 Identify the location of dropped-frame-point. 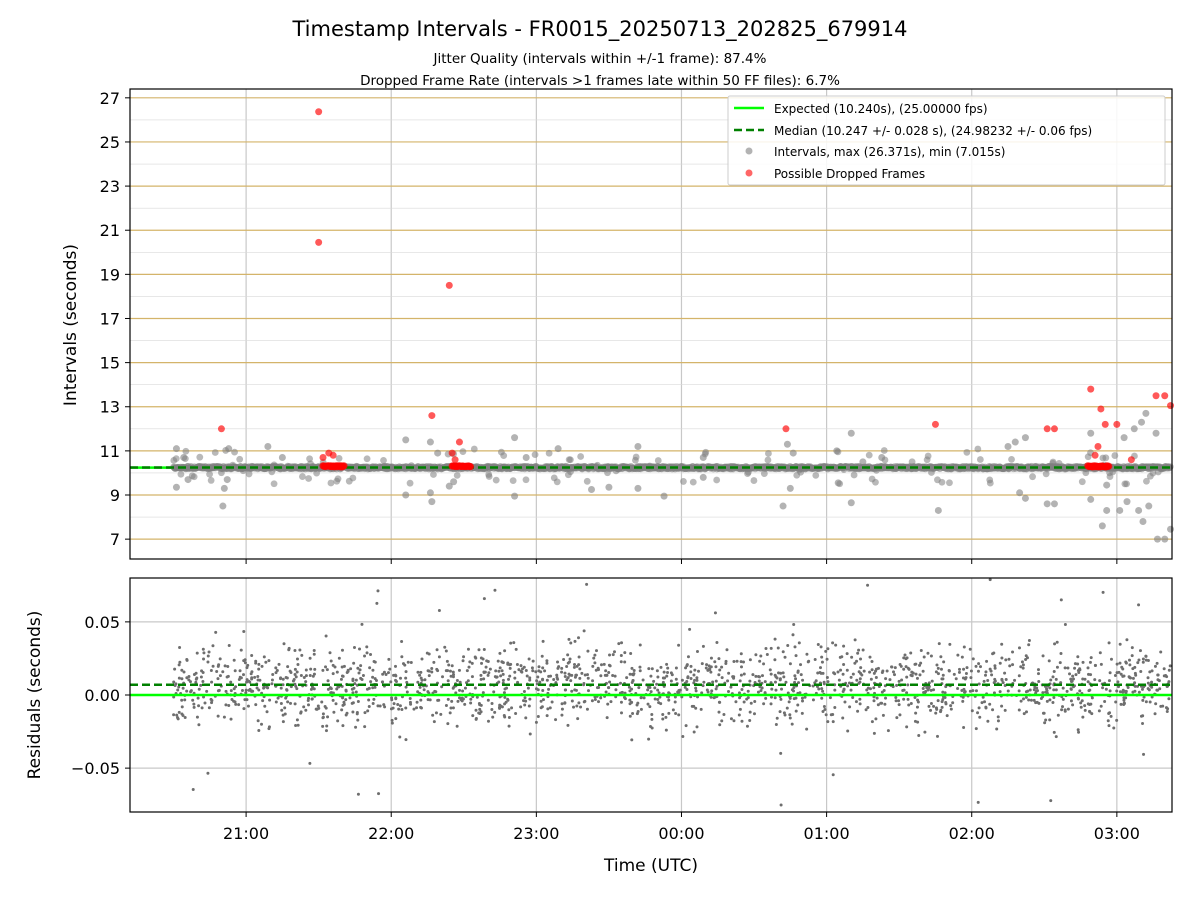
(1105, 424).